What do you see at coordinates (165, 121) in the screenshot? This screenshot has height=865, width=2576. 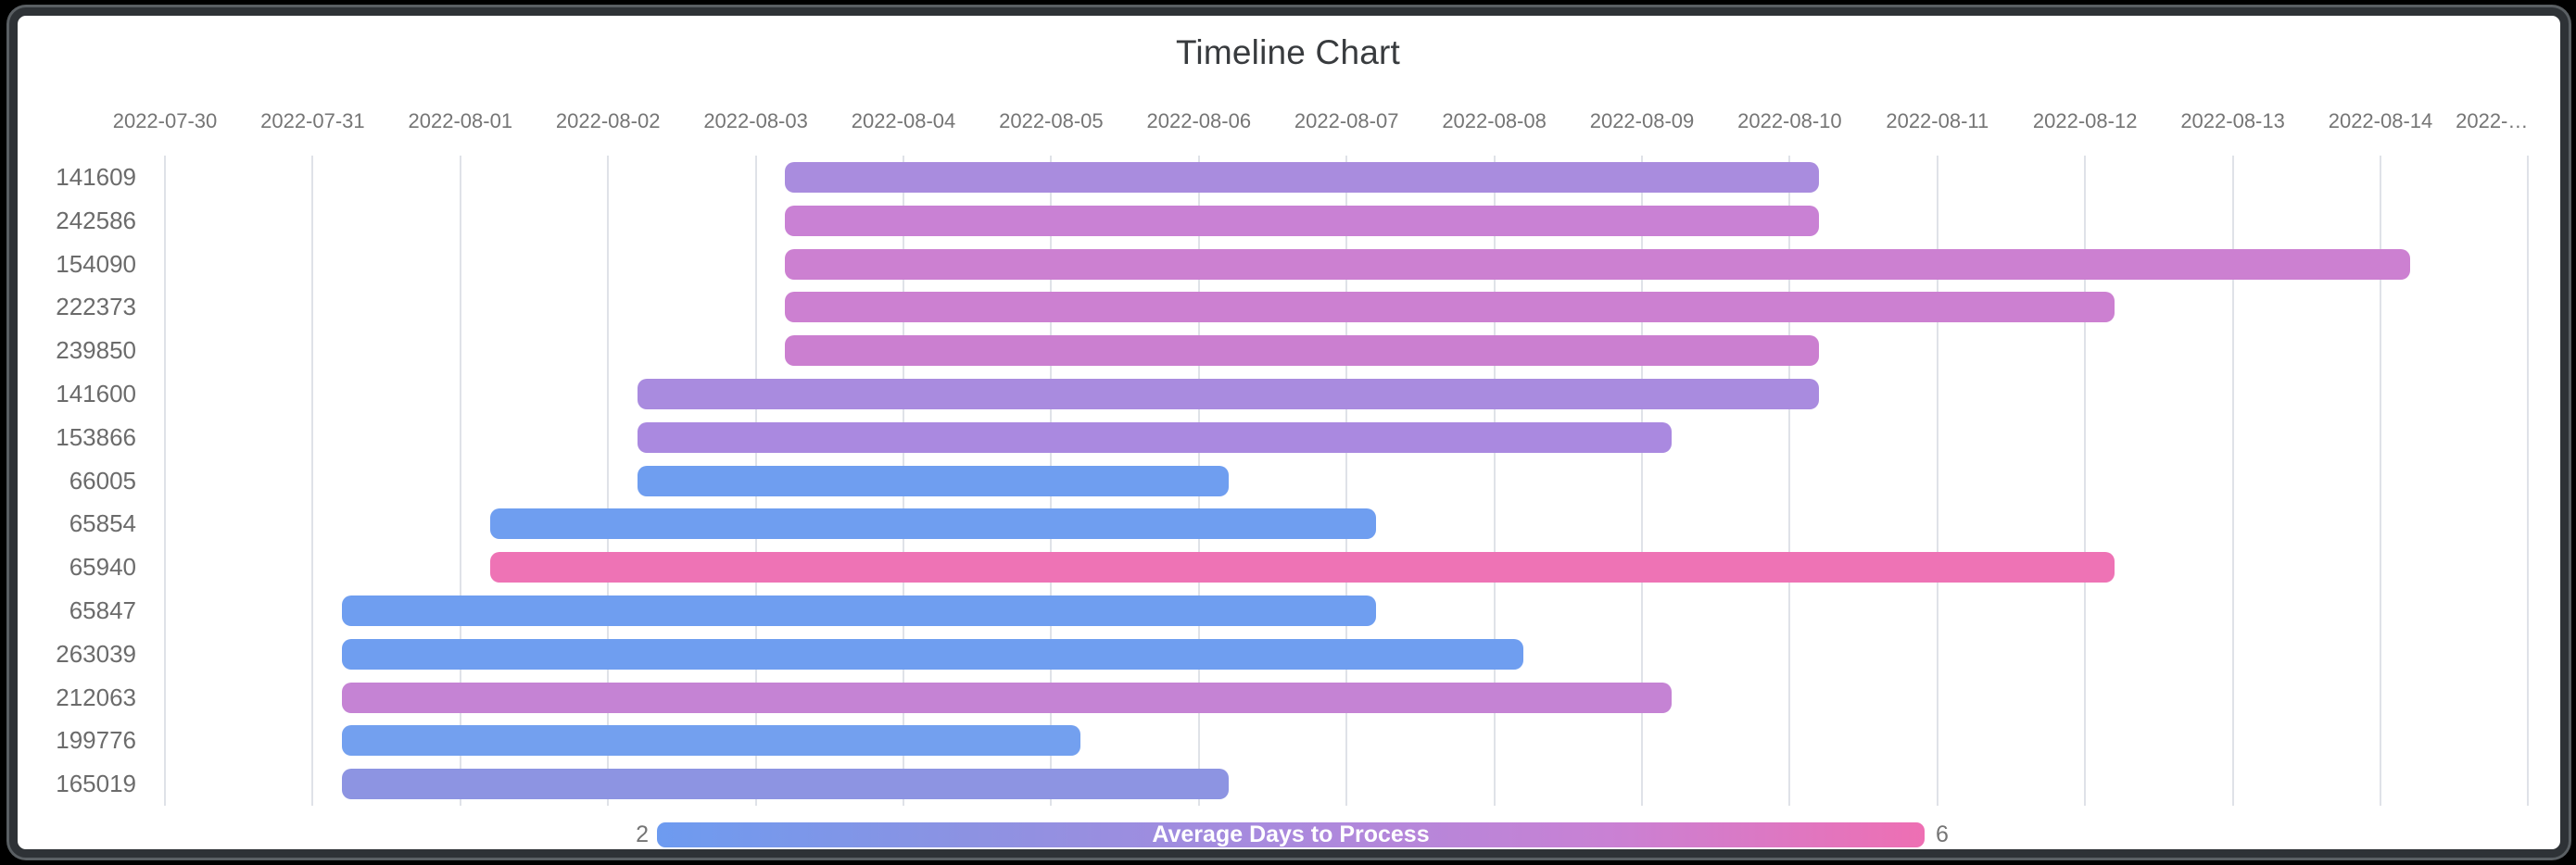 I see `x-tick-label: 2022-07-30` at bounding box center [165, 121].